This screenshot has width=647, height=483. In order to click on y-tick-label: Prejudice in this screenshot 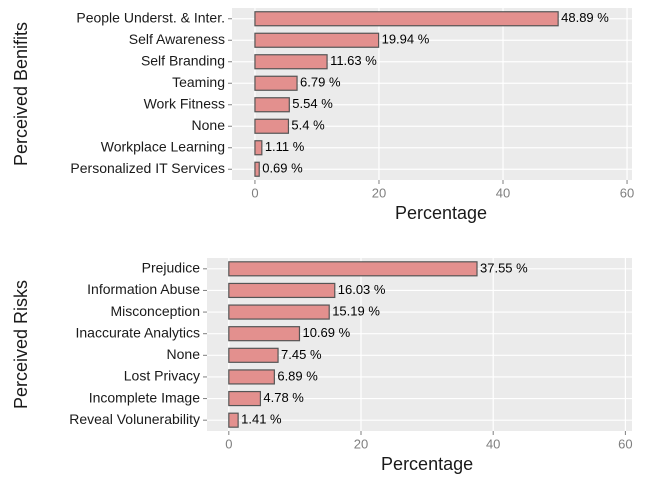, I will do `click(171, 268)`.